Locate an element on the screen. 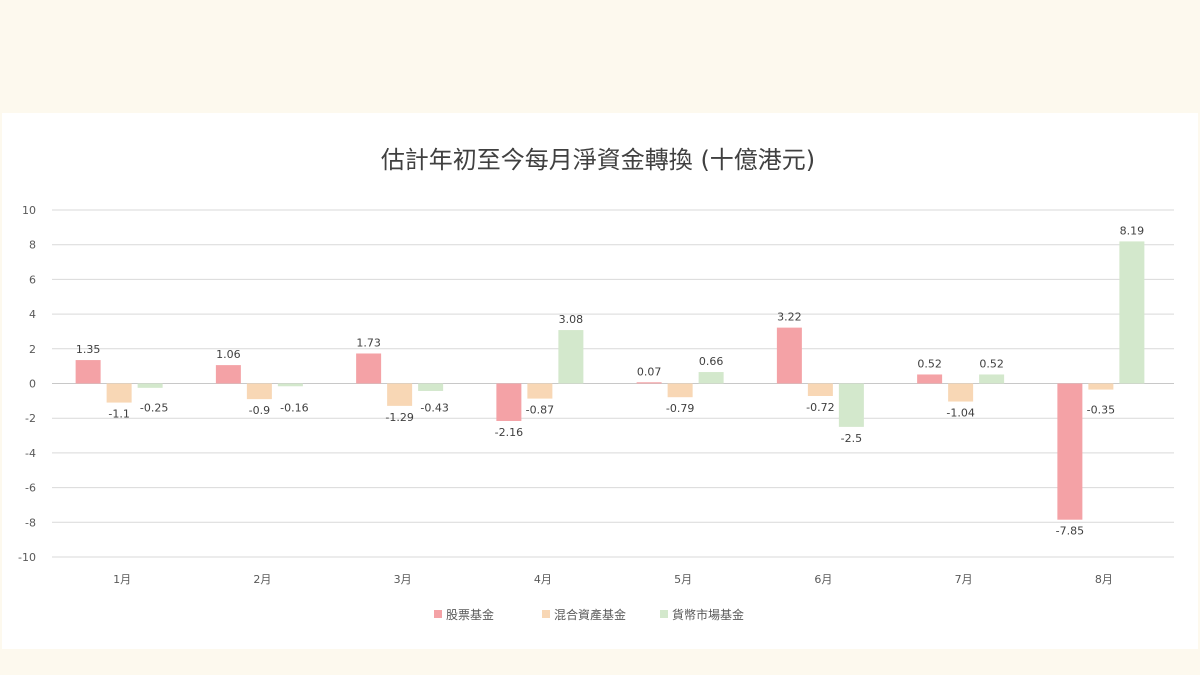  x-category-label: 2月 is located at coordinates (262, 579).